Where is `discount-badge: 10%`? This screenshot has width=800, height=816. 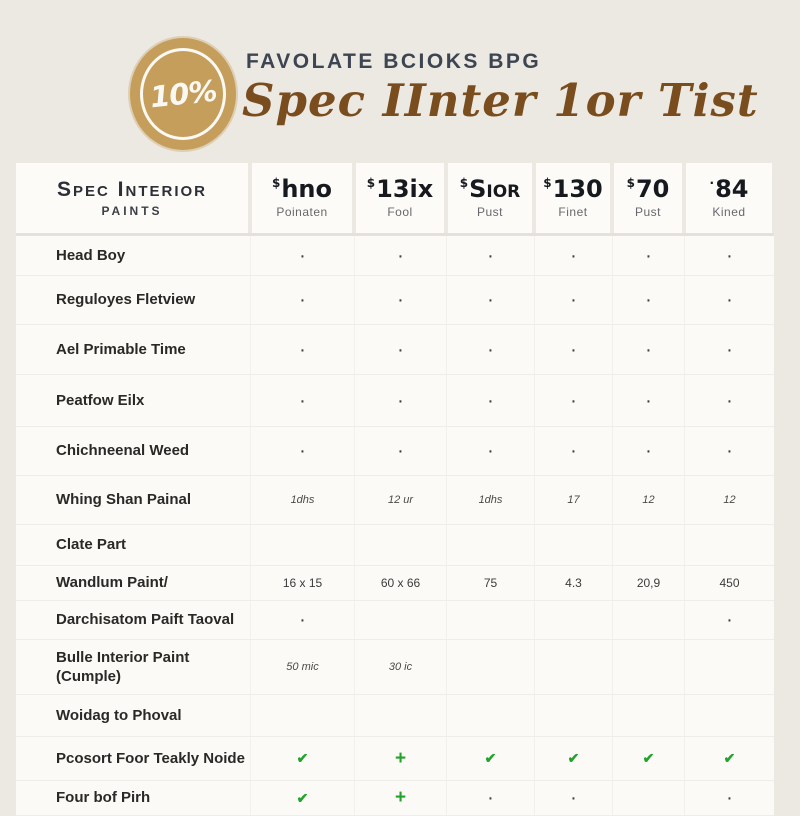
discount-badge: 10% is located at coordinates (183, 94).